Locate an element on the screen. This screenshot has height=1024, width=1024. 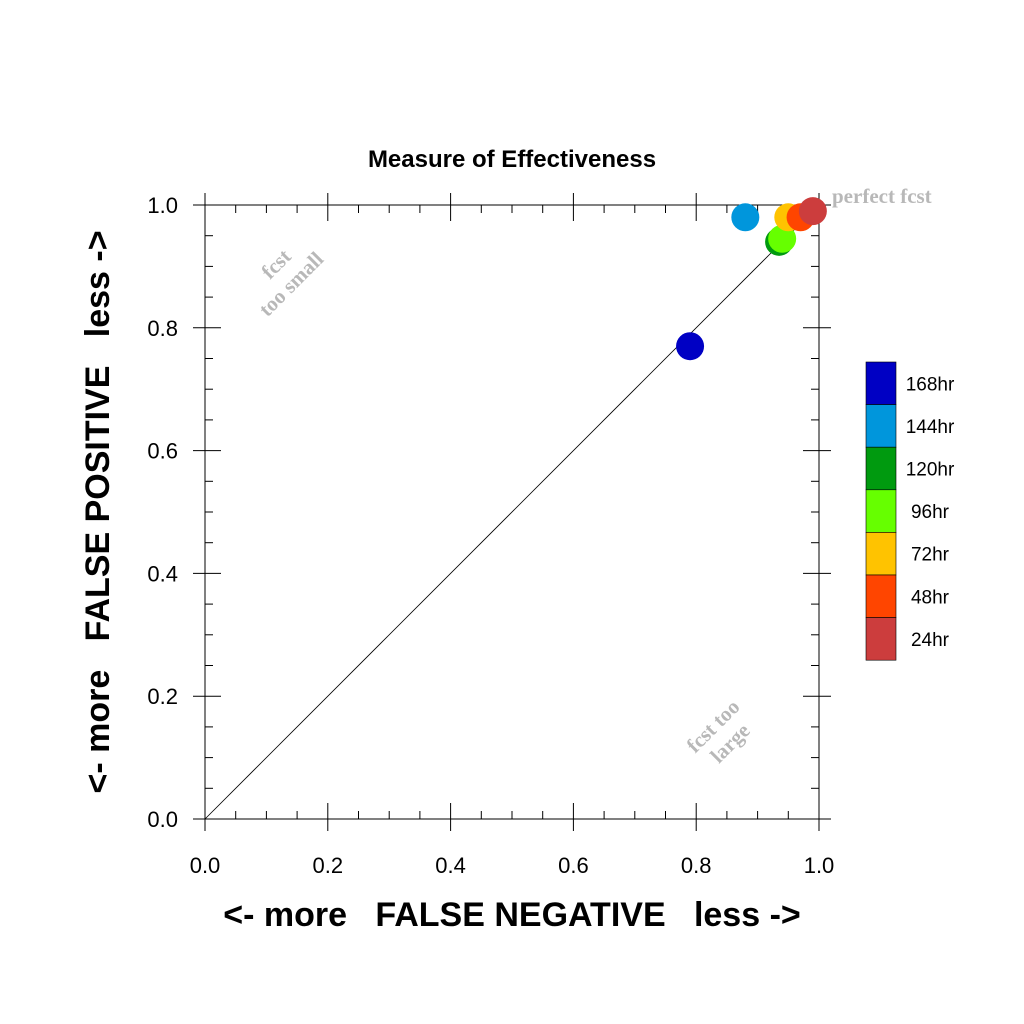
legend-swatch-24hr is located at coordinates (881, 639).